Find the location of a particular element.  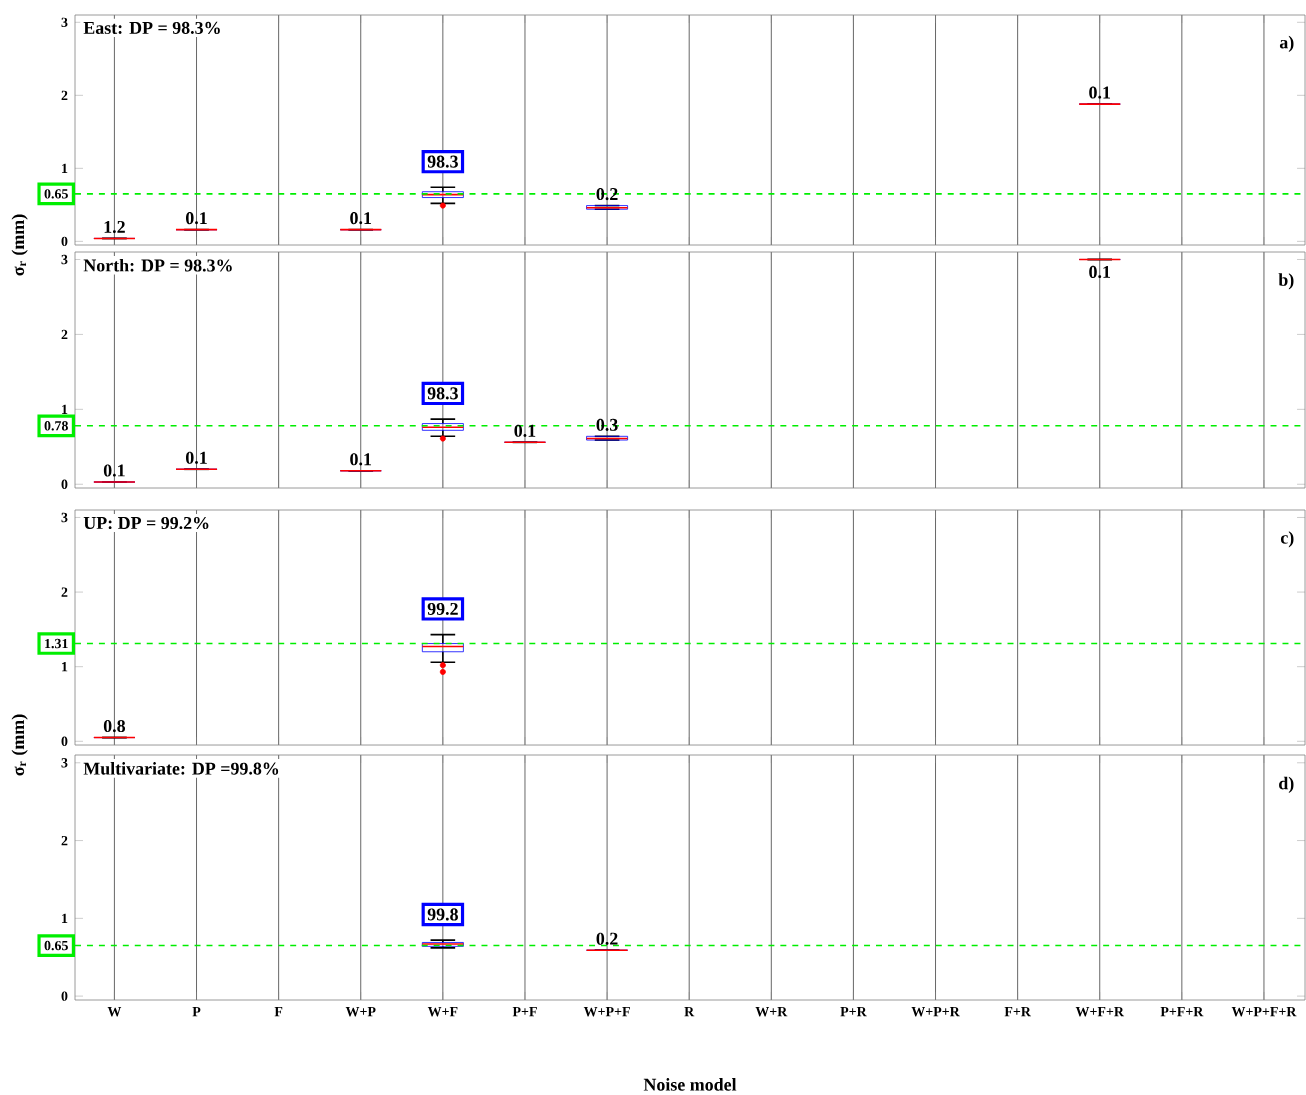

x-tick-label: W+F is located at coordinates (442, 1012).